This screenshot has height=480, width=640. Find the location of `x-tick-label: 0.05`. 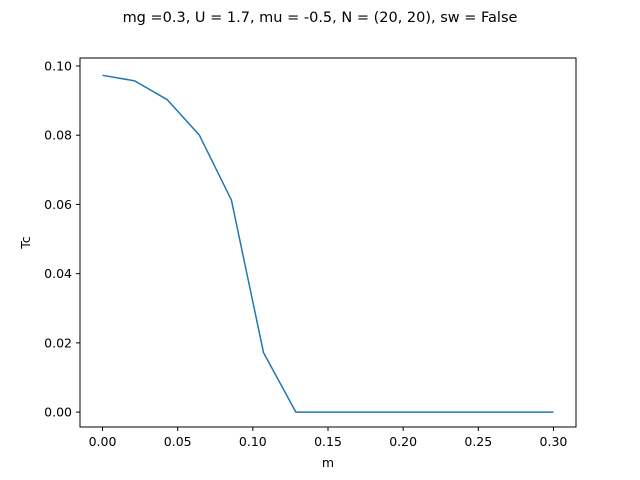

x-tick-label: 0.05 is located at coordinates (178, 441).